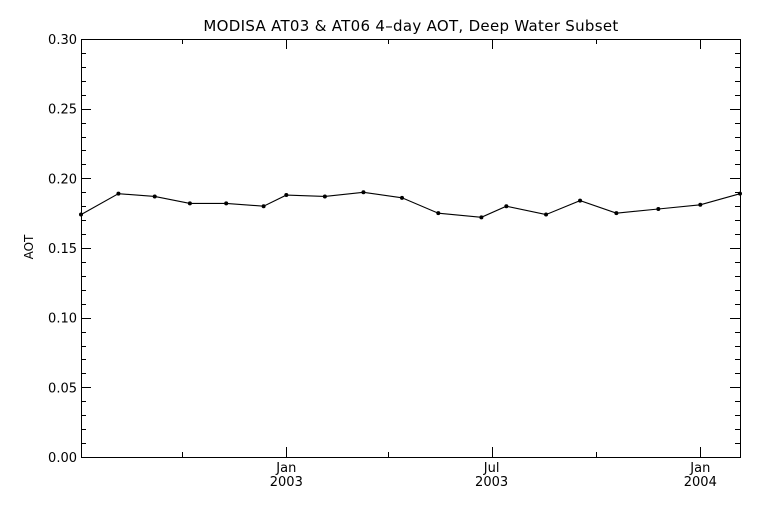 This screenshot has width=768, height=512. What do you see at coordinates (29, 246) in the screenshot?
I see `y-axis-label: AOT` at bounding box center [29, 246].